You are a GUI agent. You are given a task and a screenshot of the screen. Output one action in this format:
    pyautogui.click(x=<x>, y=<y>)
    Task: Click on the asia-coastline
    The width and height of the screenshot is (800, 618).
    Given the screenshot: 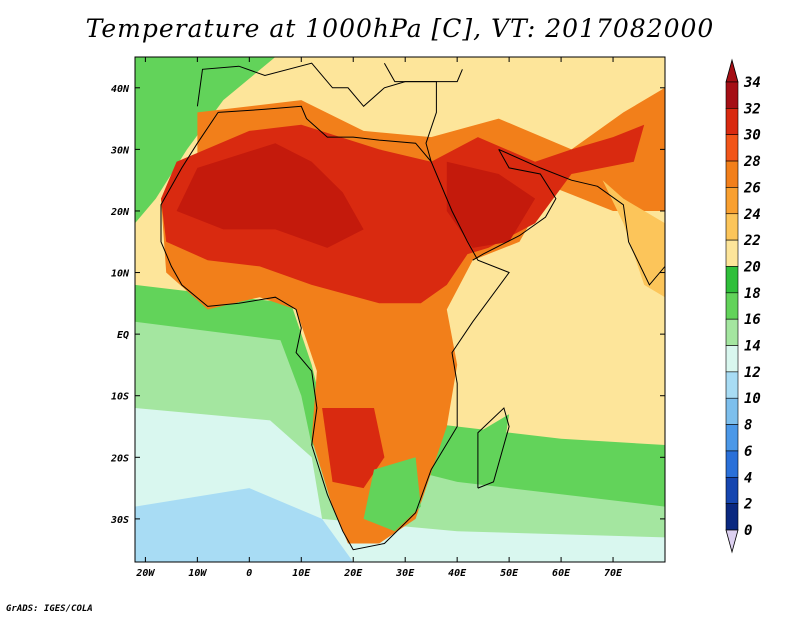 What is the action you would take?
    pyautogui.click(x=581, y=217)
    